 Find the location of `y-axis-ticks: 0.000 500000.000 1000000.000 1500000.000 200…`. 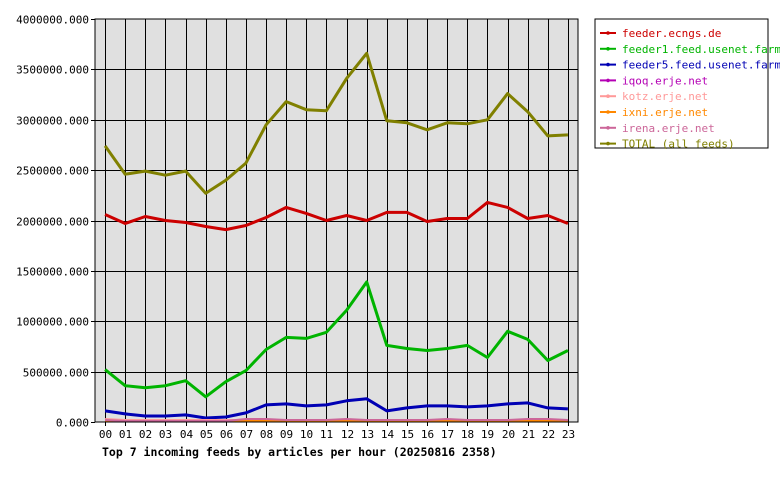

y-axis-ticks: 0.000 500000.000 1000000.000 1500000.000 200… is located at coordinates (55, 222).